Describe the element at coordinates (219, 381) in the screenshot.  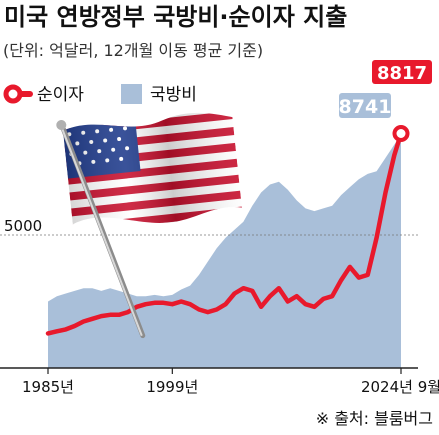
I see `x-axis: 1985년 1999년 2024년 9월` at that location.